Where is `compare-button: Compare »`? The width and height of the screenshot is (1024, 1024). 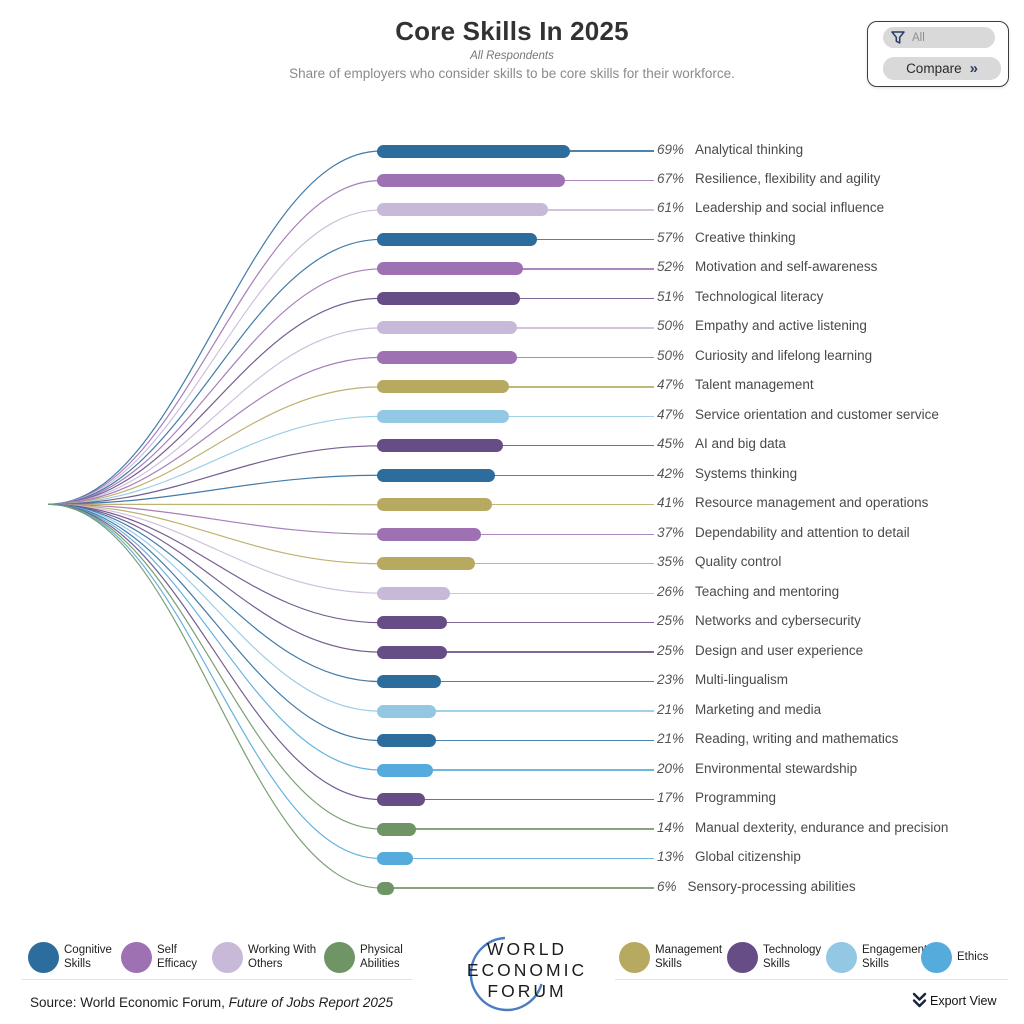
compare-button: Compare » is located at coordinates (942, 68).